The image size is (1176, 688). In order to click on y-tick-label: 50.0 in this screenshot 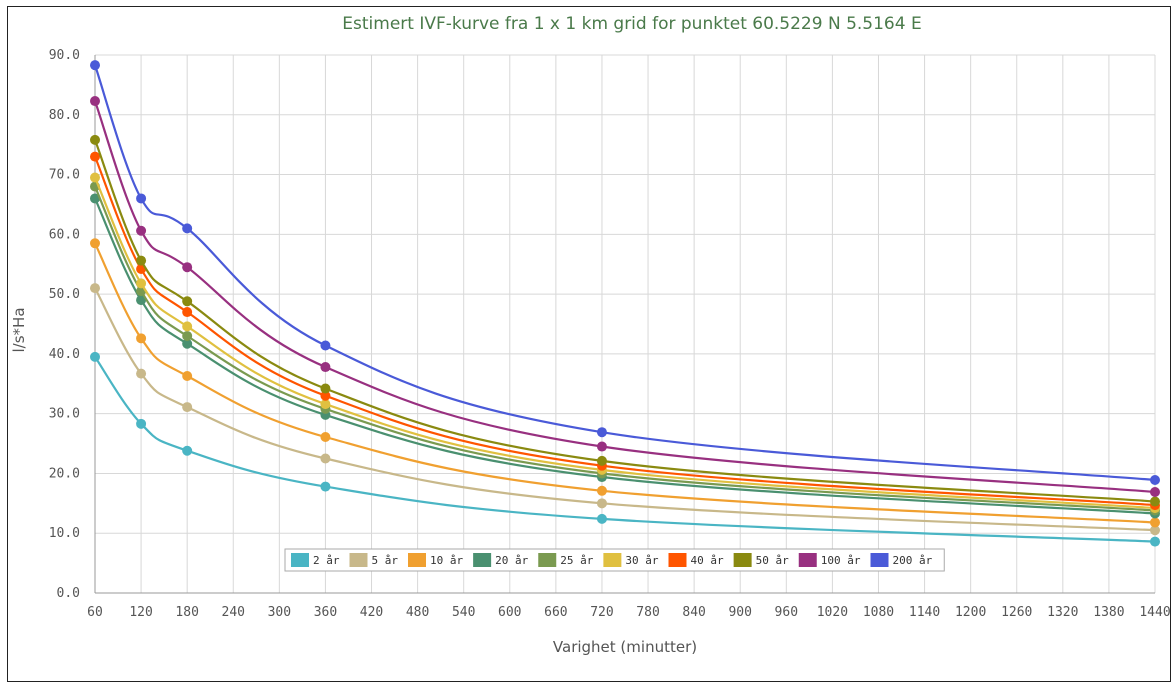, I will do `click(64, 294)`.